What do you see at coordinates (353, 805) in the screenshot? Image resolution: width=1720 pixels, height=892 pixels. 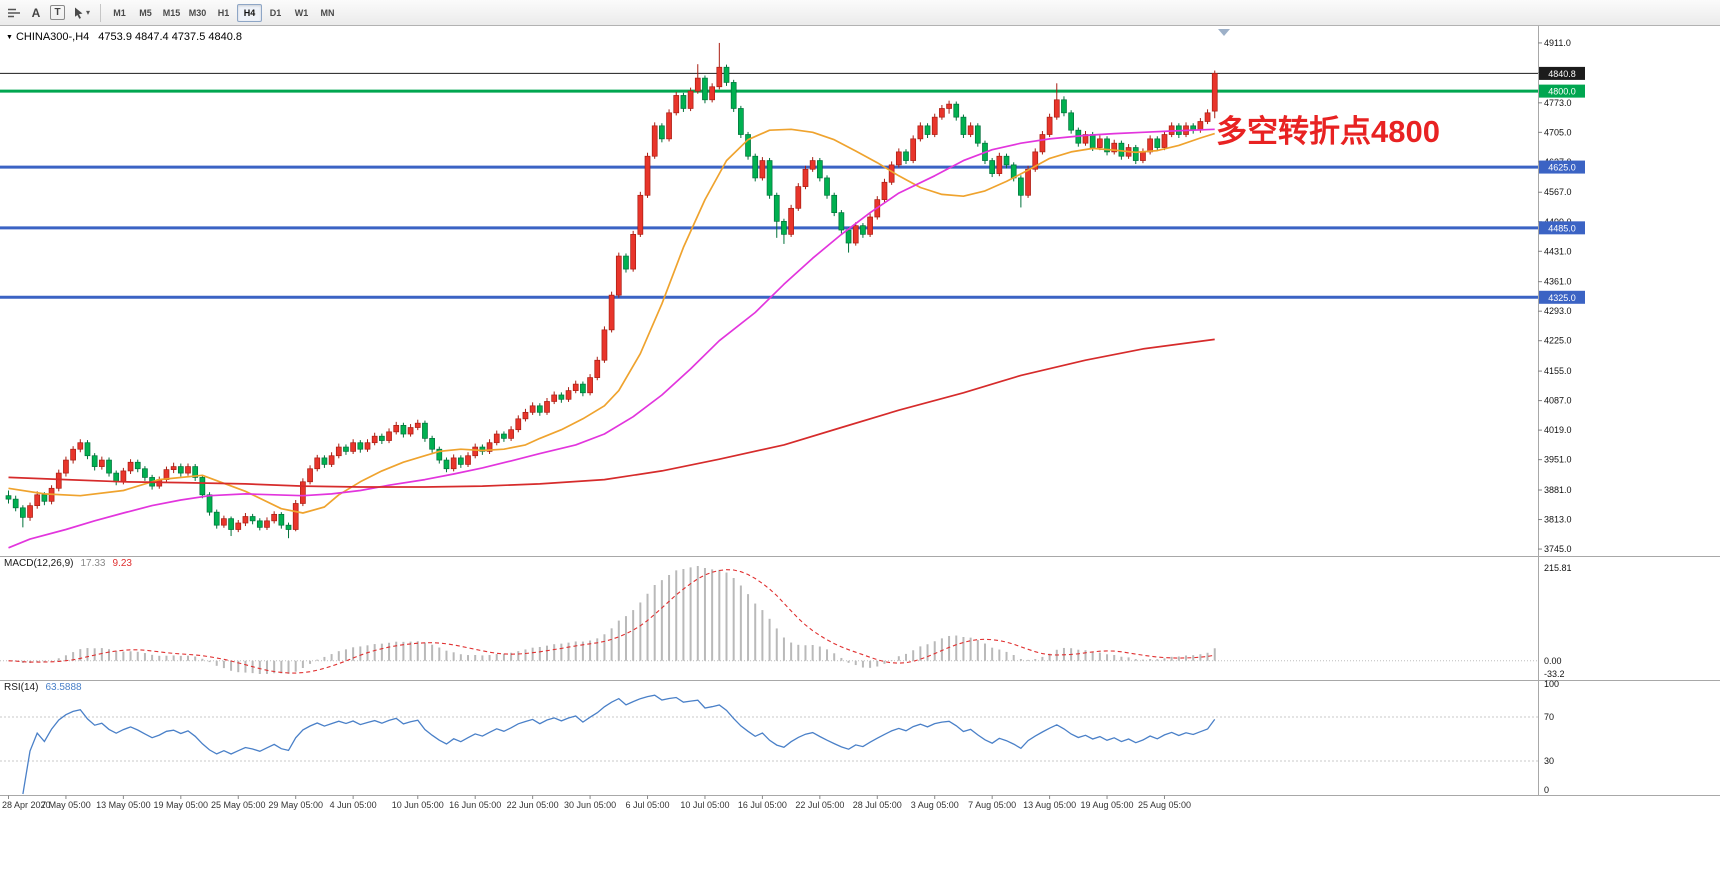 I see `time-label: 4 Jun 05:00` at bounding box center [353, 805].